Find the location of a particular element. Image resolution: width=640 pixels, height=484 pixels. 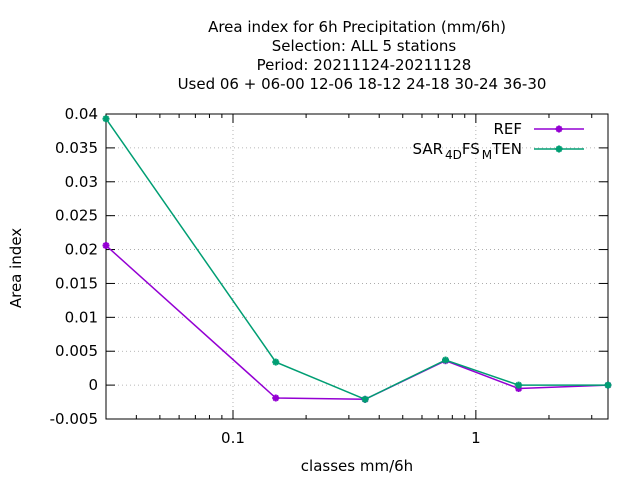

y-tick-label: -0.005 is located at coordinates (74, 419).